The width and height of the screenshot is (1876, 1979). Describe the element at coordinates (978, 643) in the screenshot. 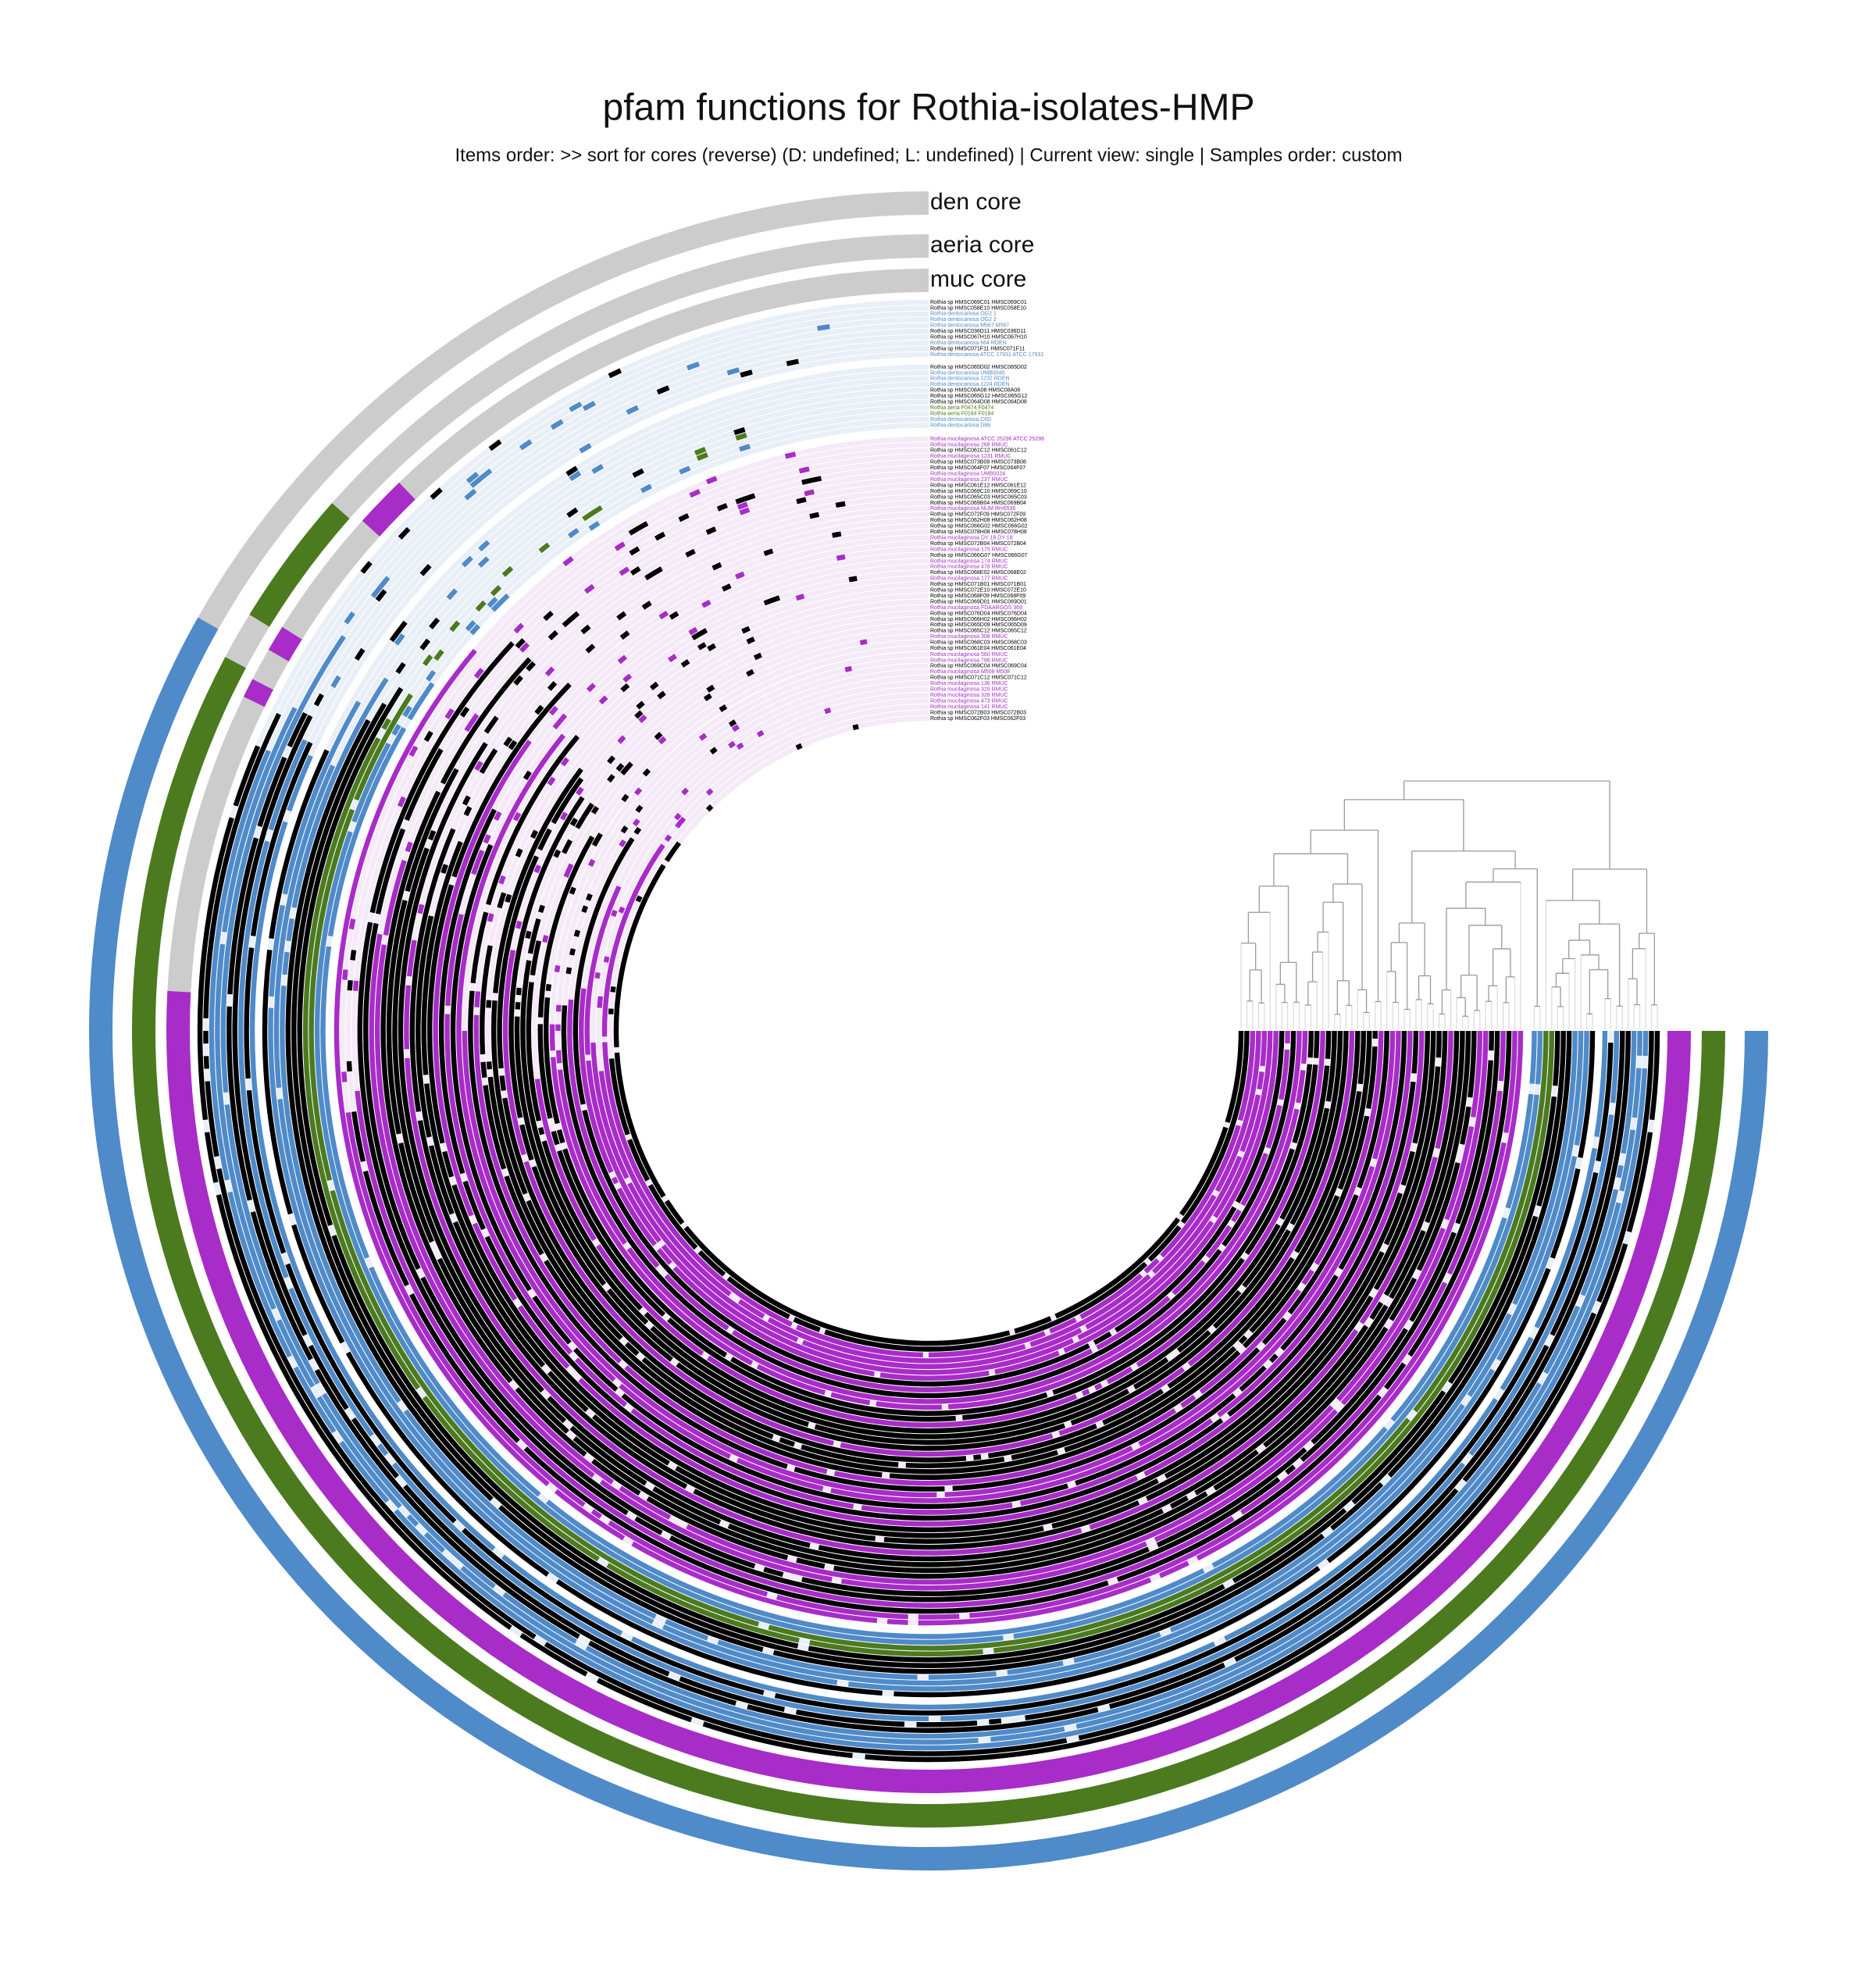

I see `sample-label: Rothia sp HMSC068C03 HMSC068C03` at that location.